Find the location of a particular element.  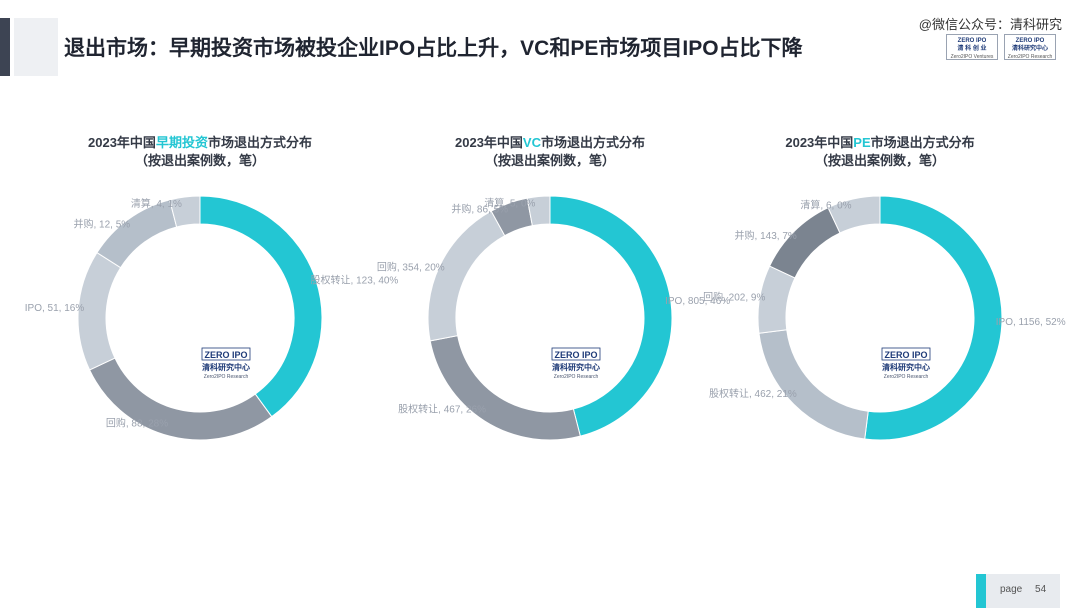

zero2ipo-research-logo: ZERO IPO 清科研究中心 Zero2IPO Research is located at coordinates (1030, 47).